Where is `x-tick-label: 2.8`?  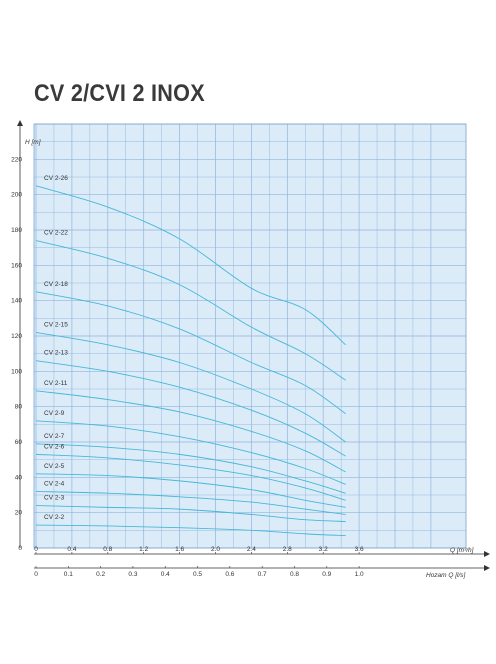
x-tick-label: 2.8 is located at coordinates (287, 549).